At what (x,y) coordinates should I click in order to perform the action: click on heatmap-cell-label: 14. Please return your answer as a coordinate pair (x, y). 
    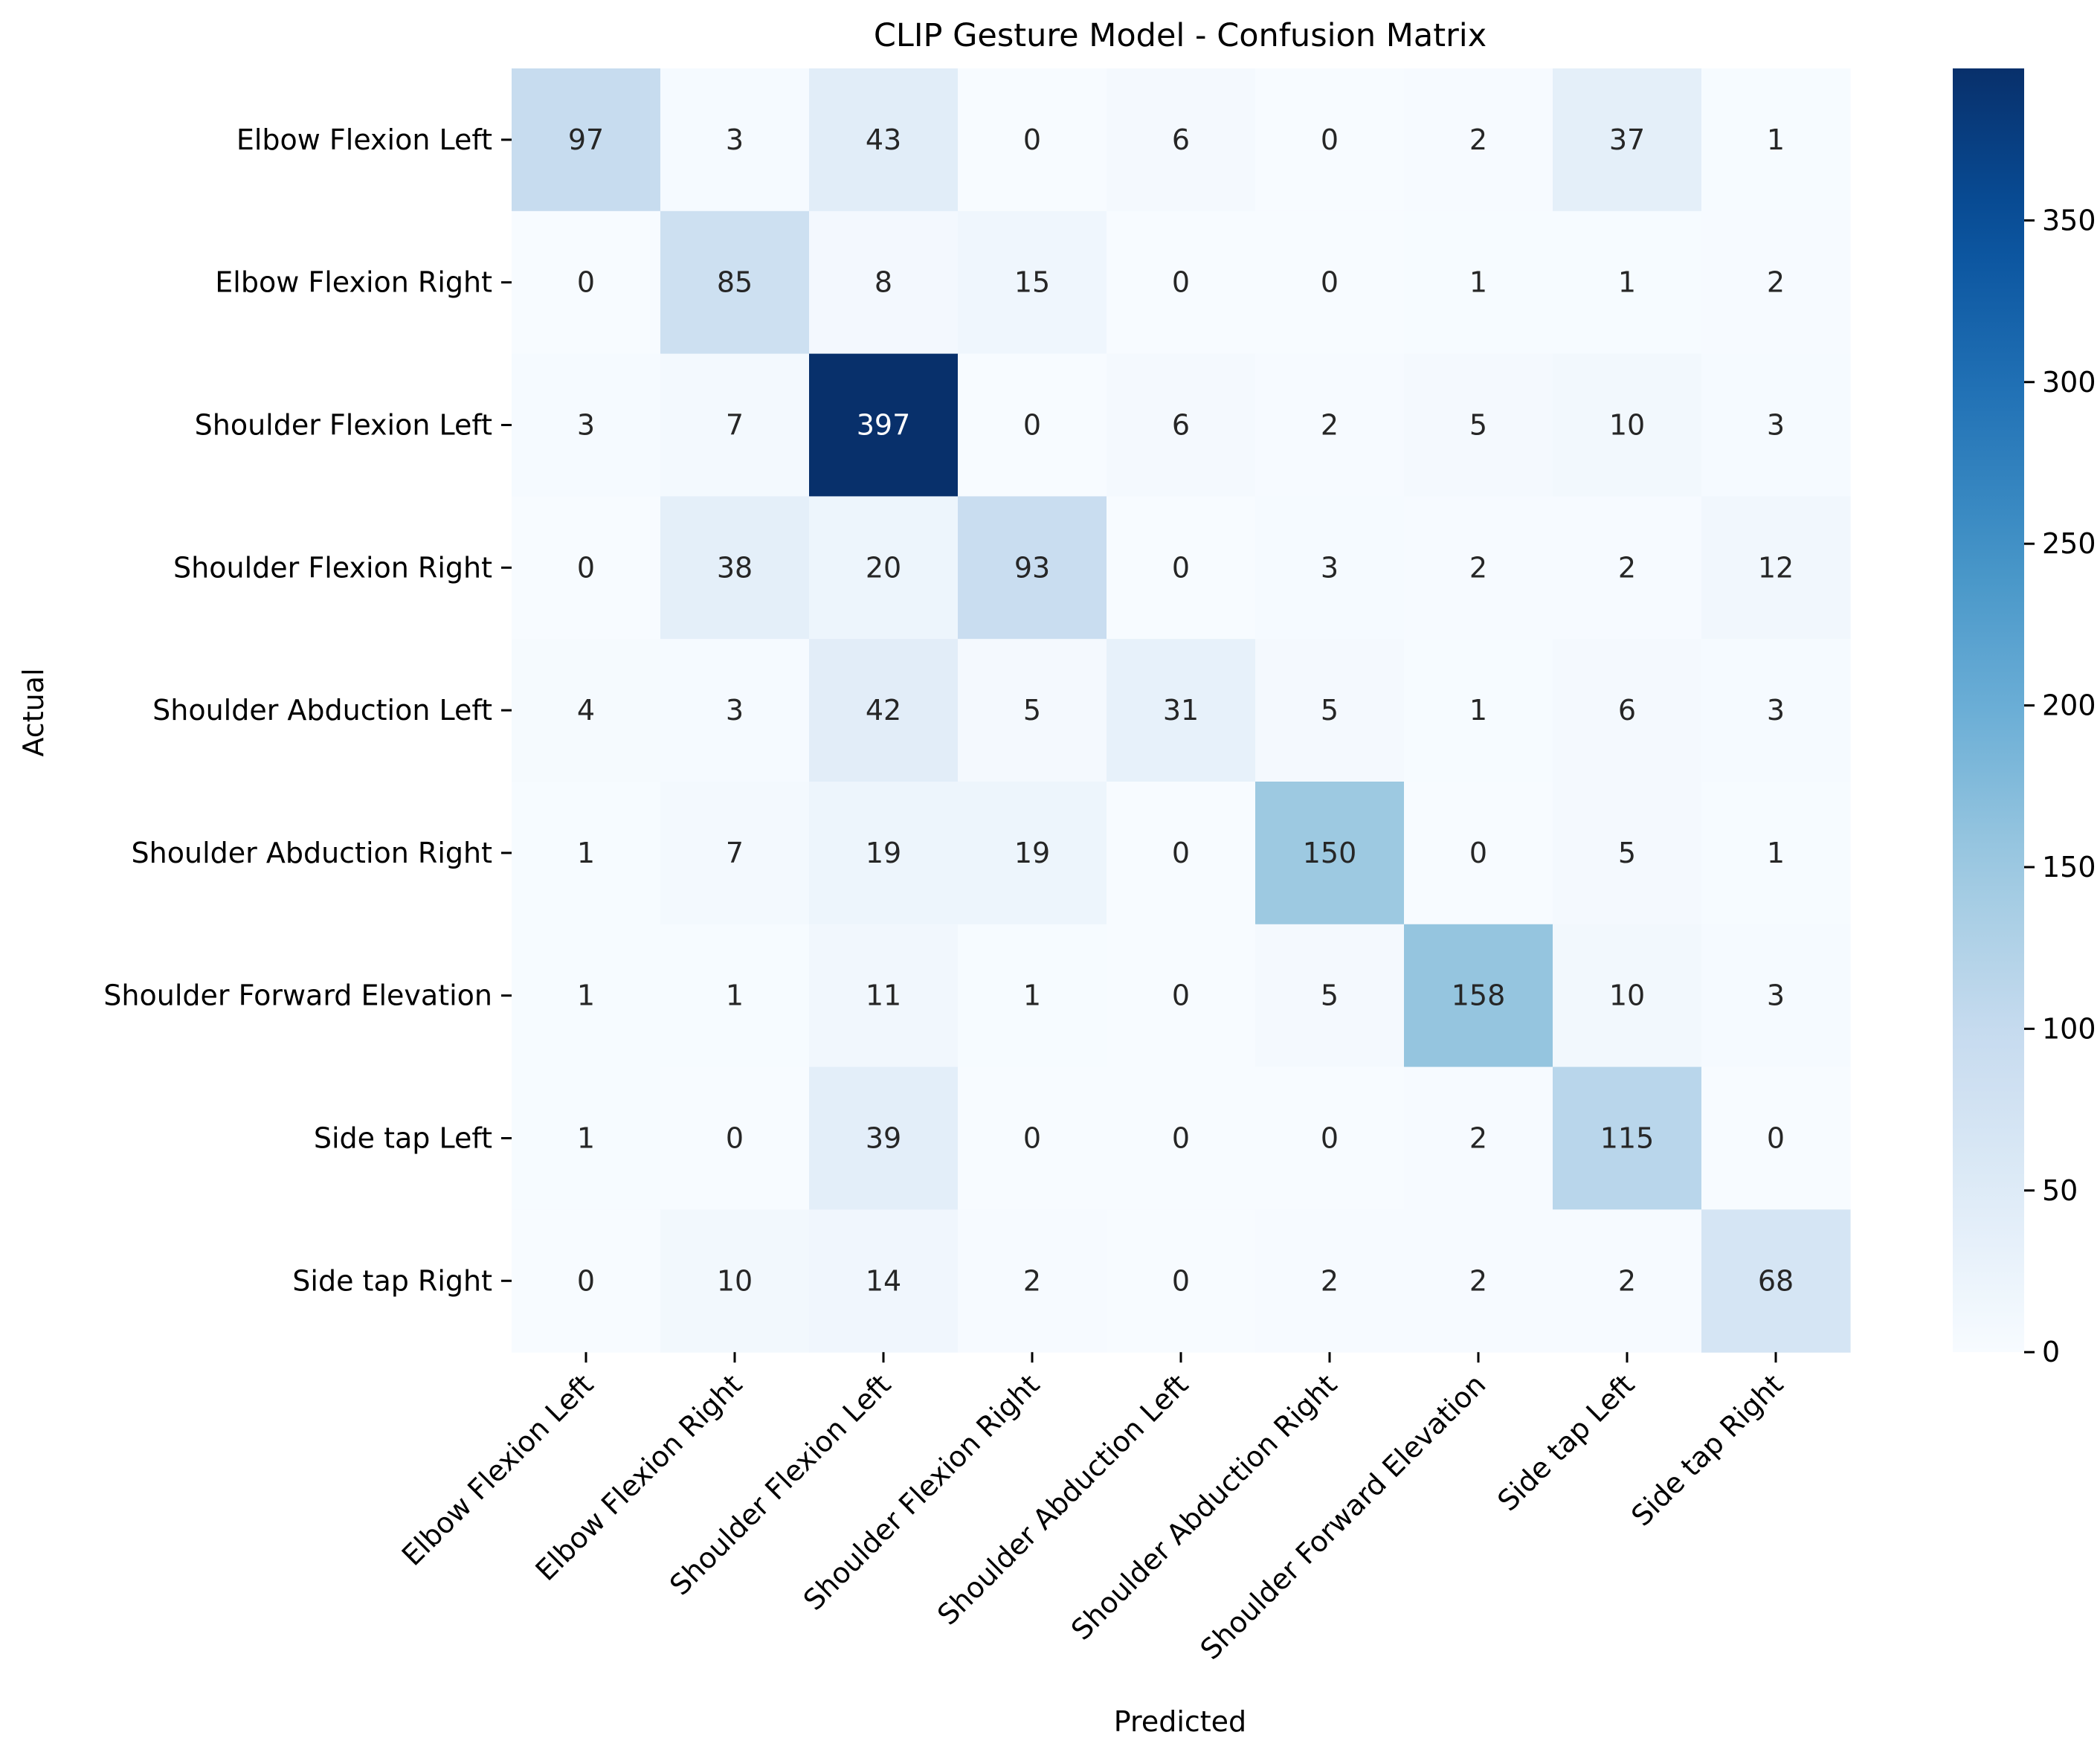
    Looking at the image, I should click on (883, 1280).